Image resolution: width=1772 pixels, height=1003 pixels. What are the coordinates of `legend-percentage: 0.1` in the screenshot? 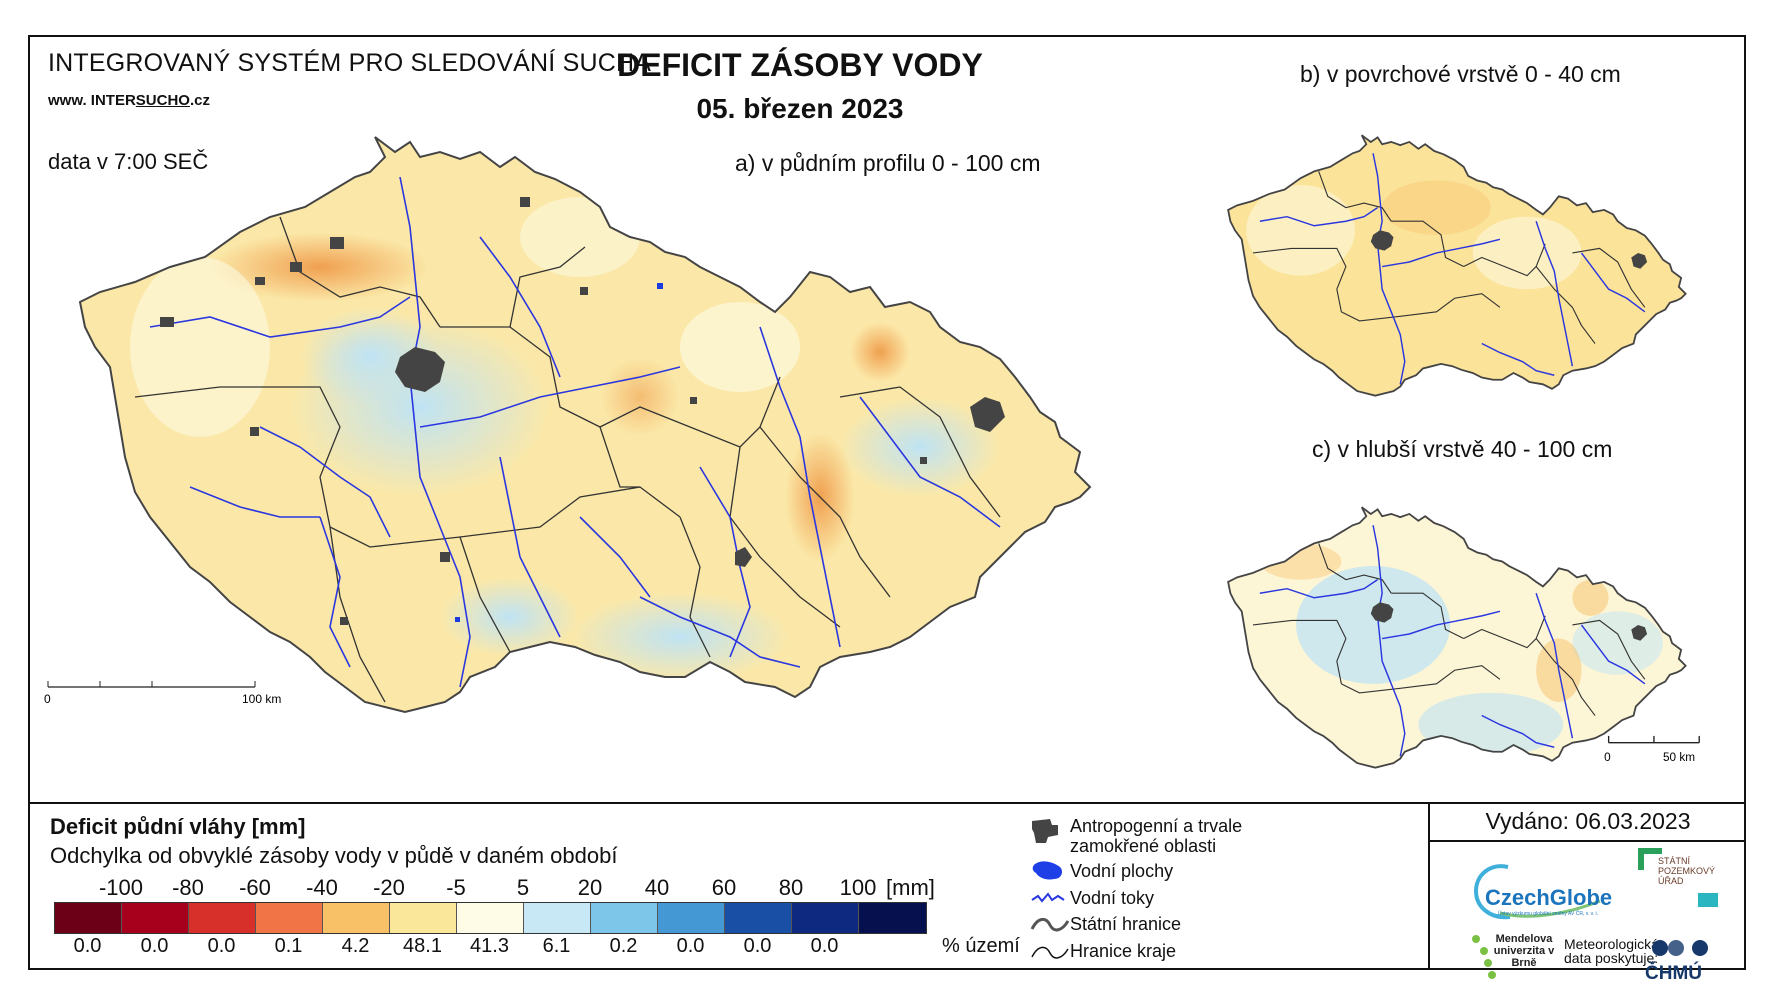 It's located at (288, 946).